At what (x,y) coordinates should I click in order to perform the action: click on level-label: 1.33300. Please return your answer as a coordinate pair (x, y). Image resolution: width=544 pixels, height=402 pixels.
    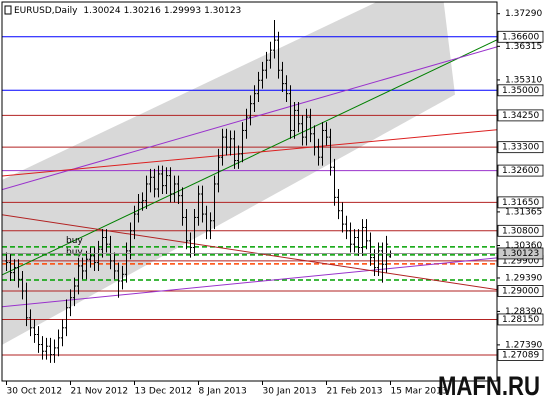
    Looking at the image, I should click on (520, 148).